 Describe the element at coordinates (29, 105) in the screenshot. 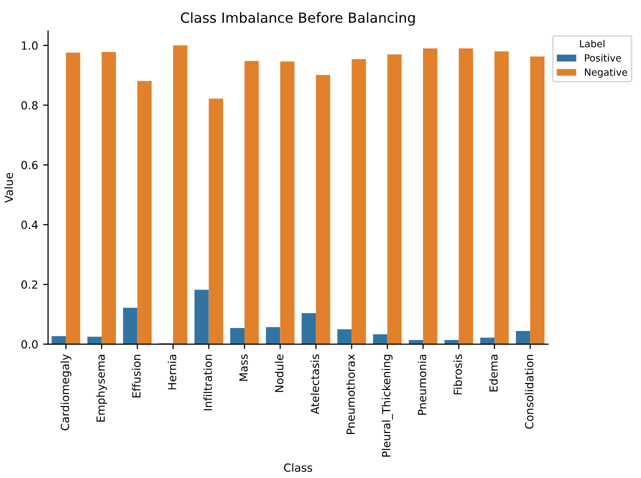

I see `y-tick-label: 0.8` at that location.